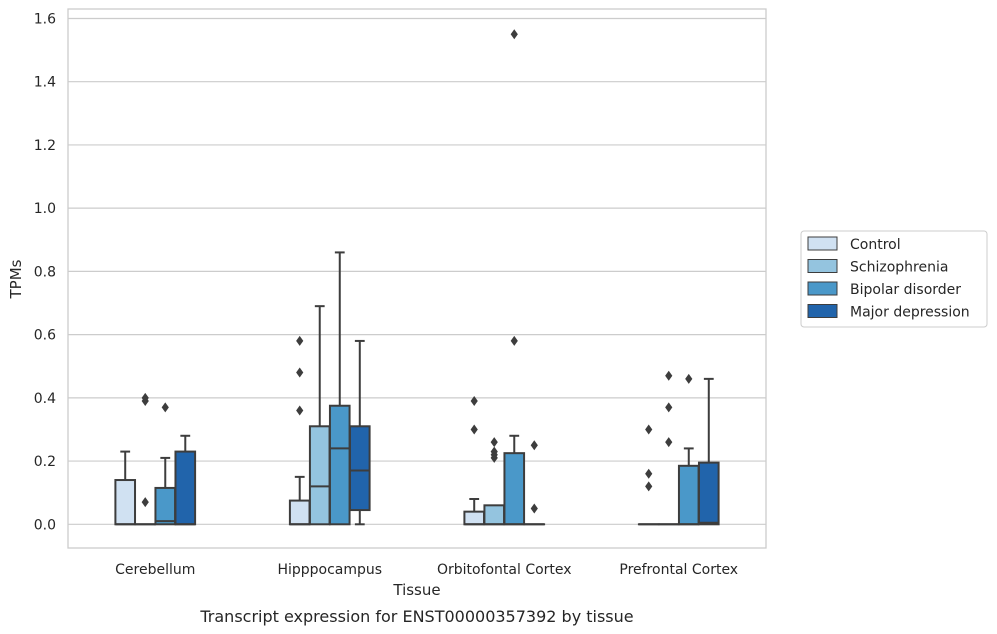 Image resolution: width=997 pixels, height=634 pixels. Describe the element at coordinates (329, 570) in the screenshot. I see `x-tick-label: Hipppocampus` at that location.